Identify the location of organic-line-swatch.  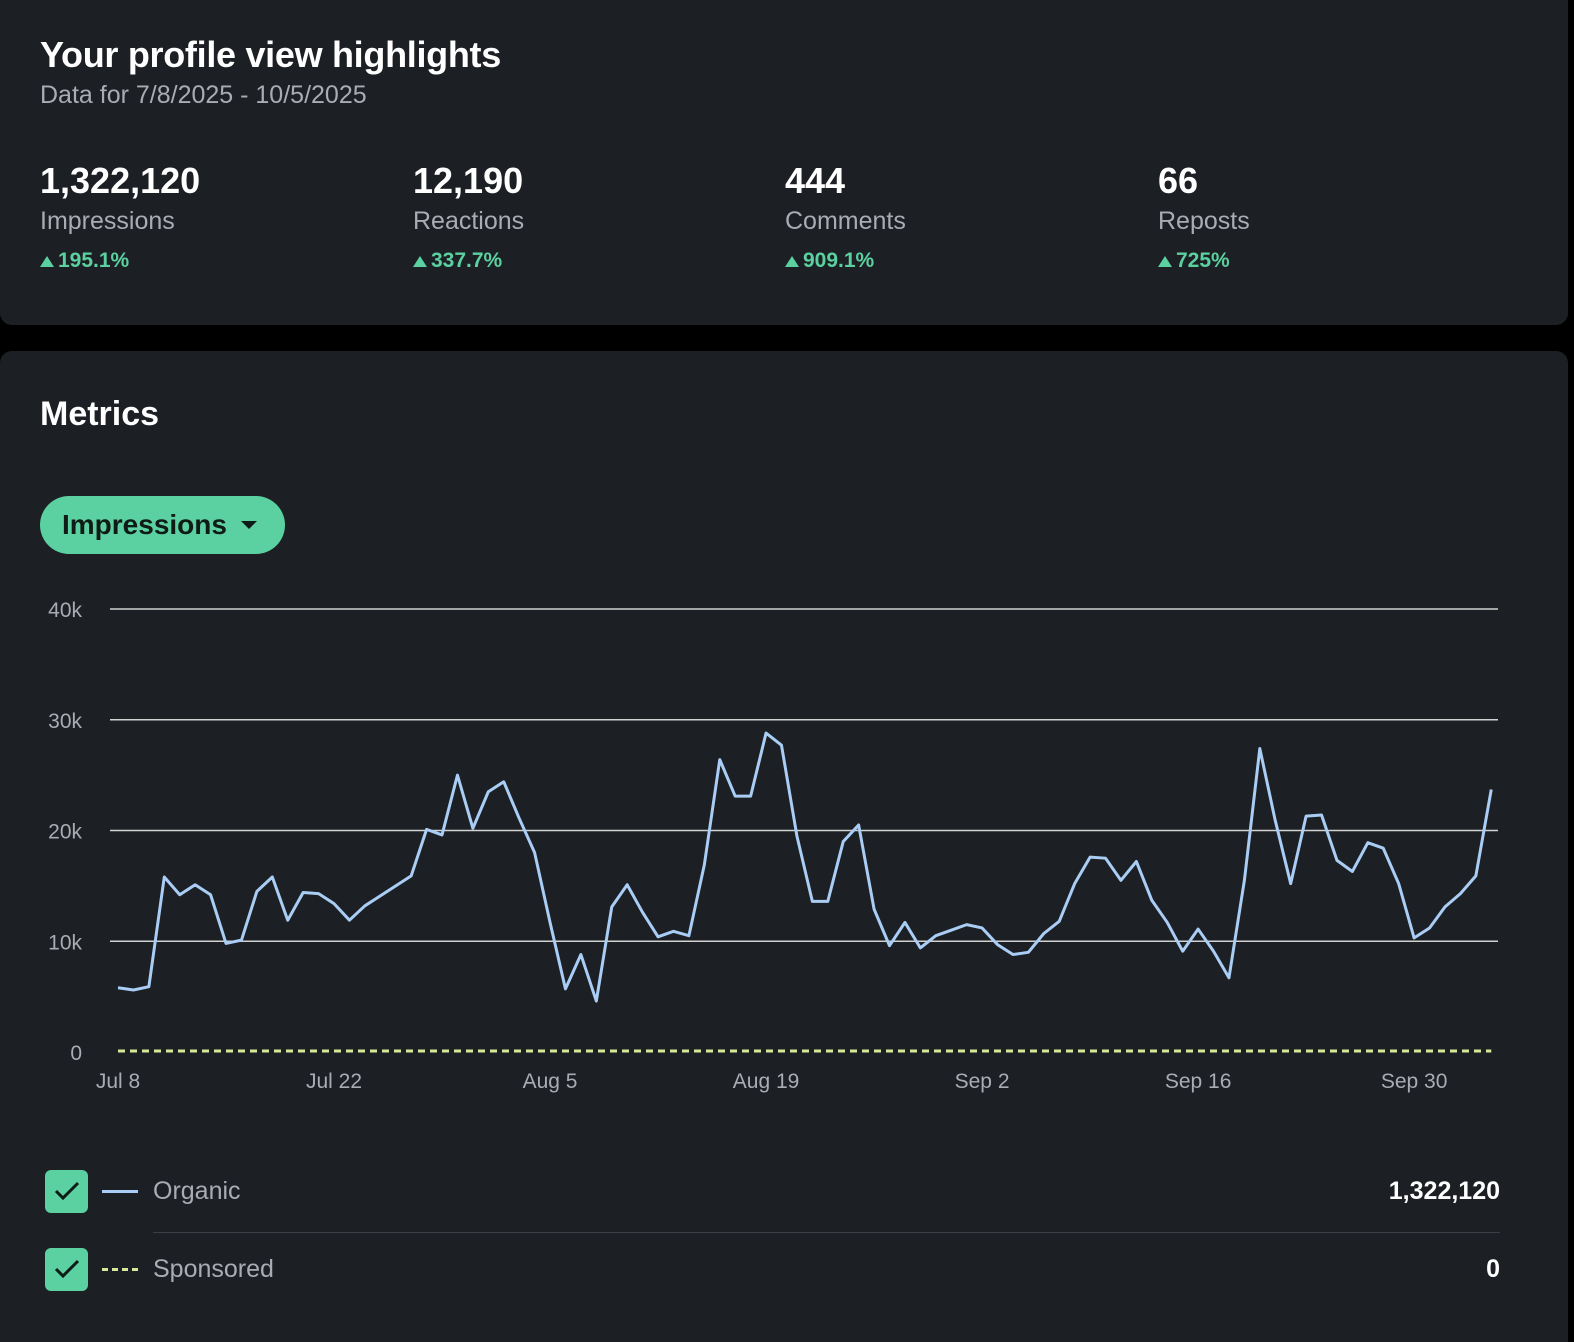
(120, 1191).